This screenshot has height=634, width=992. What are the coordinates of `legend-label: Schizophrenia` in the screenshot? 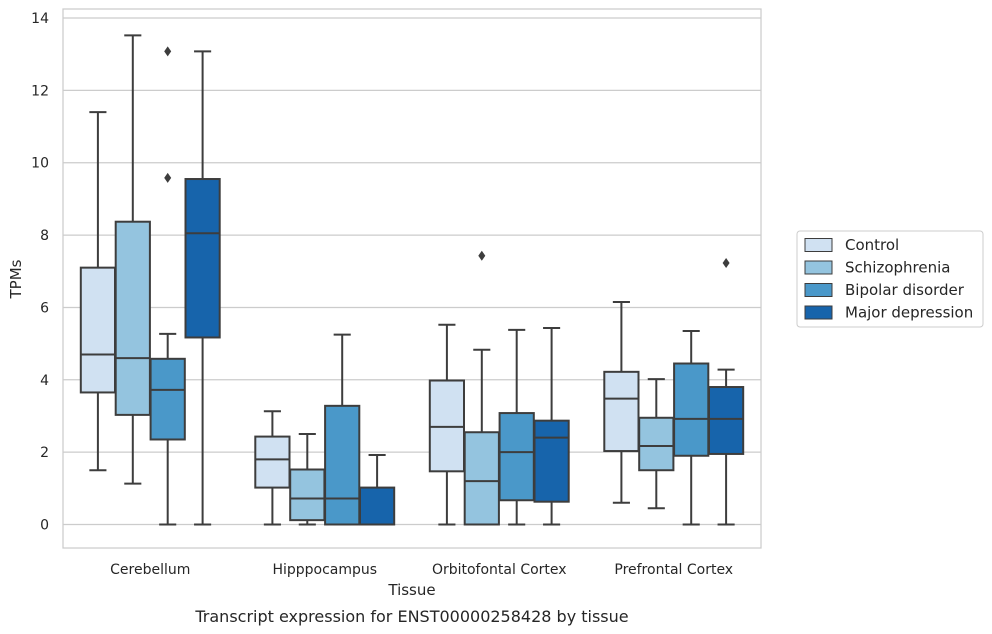 It's located at (897, 268).